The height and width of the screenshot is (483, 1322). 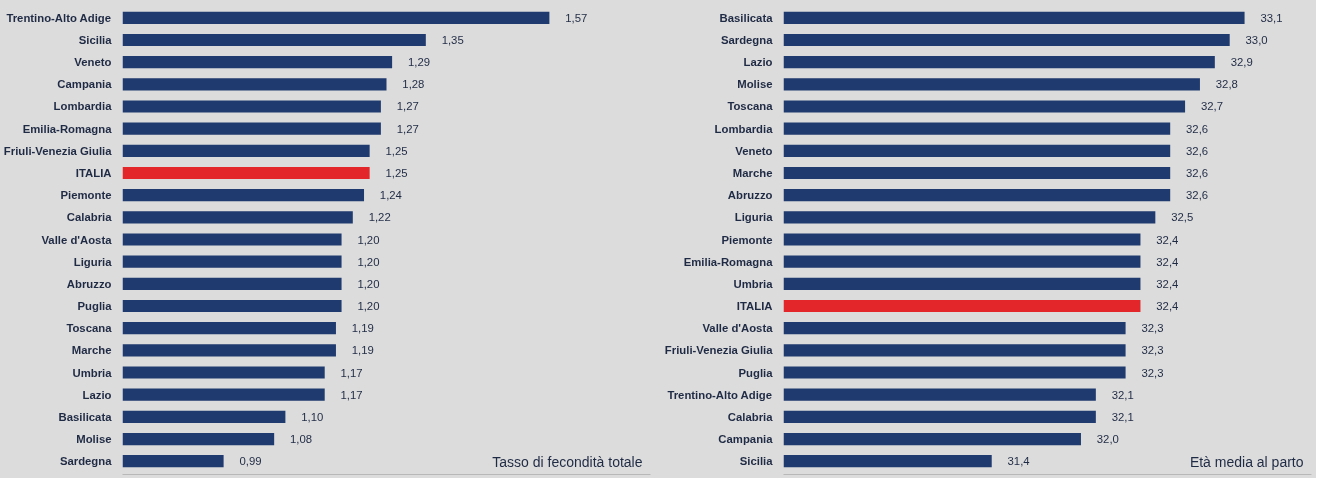 What do you see at coordinates (419, 62) in the screenshot?
I see `data-label: 1,29` at bounding box center [419, 62].